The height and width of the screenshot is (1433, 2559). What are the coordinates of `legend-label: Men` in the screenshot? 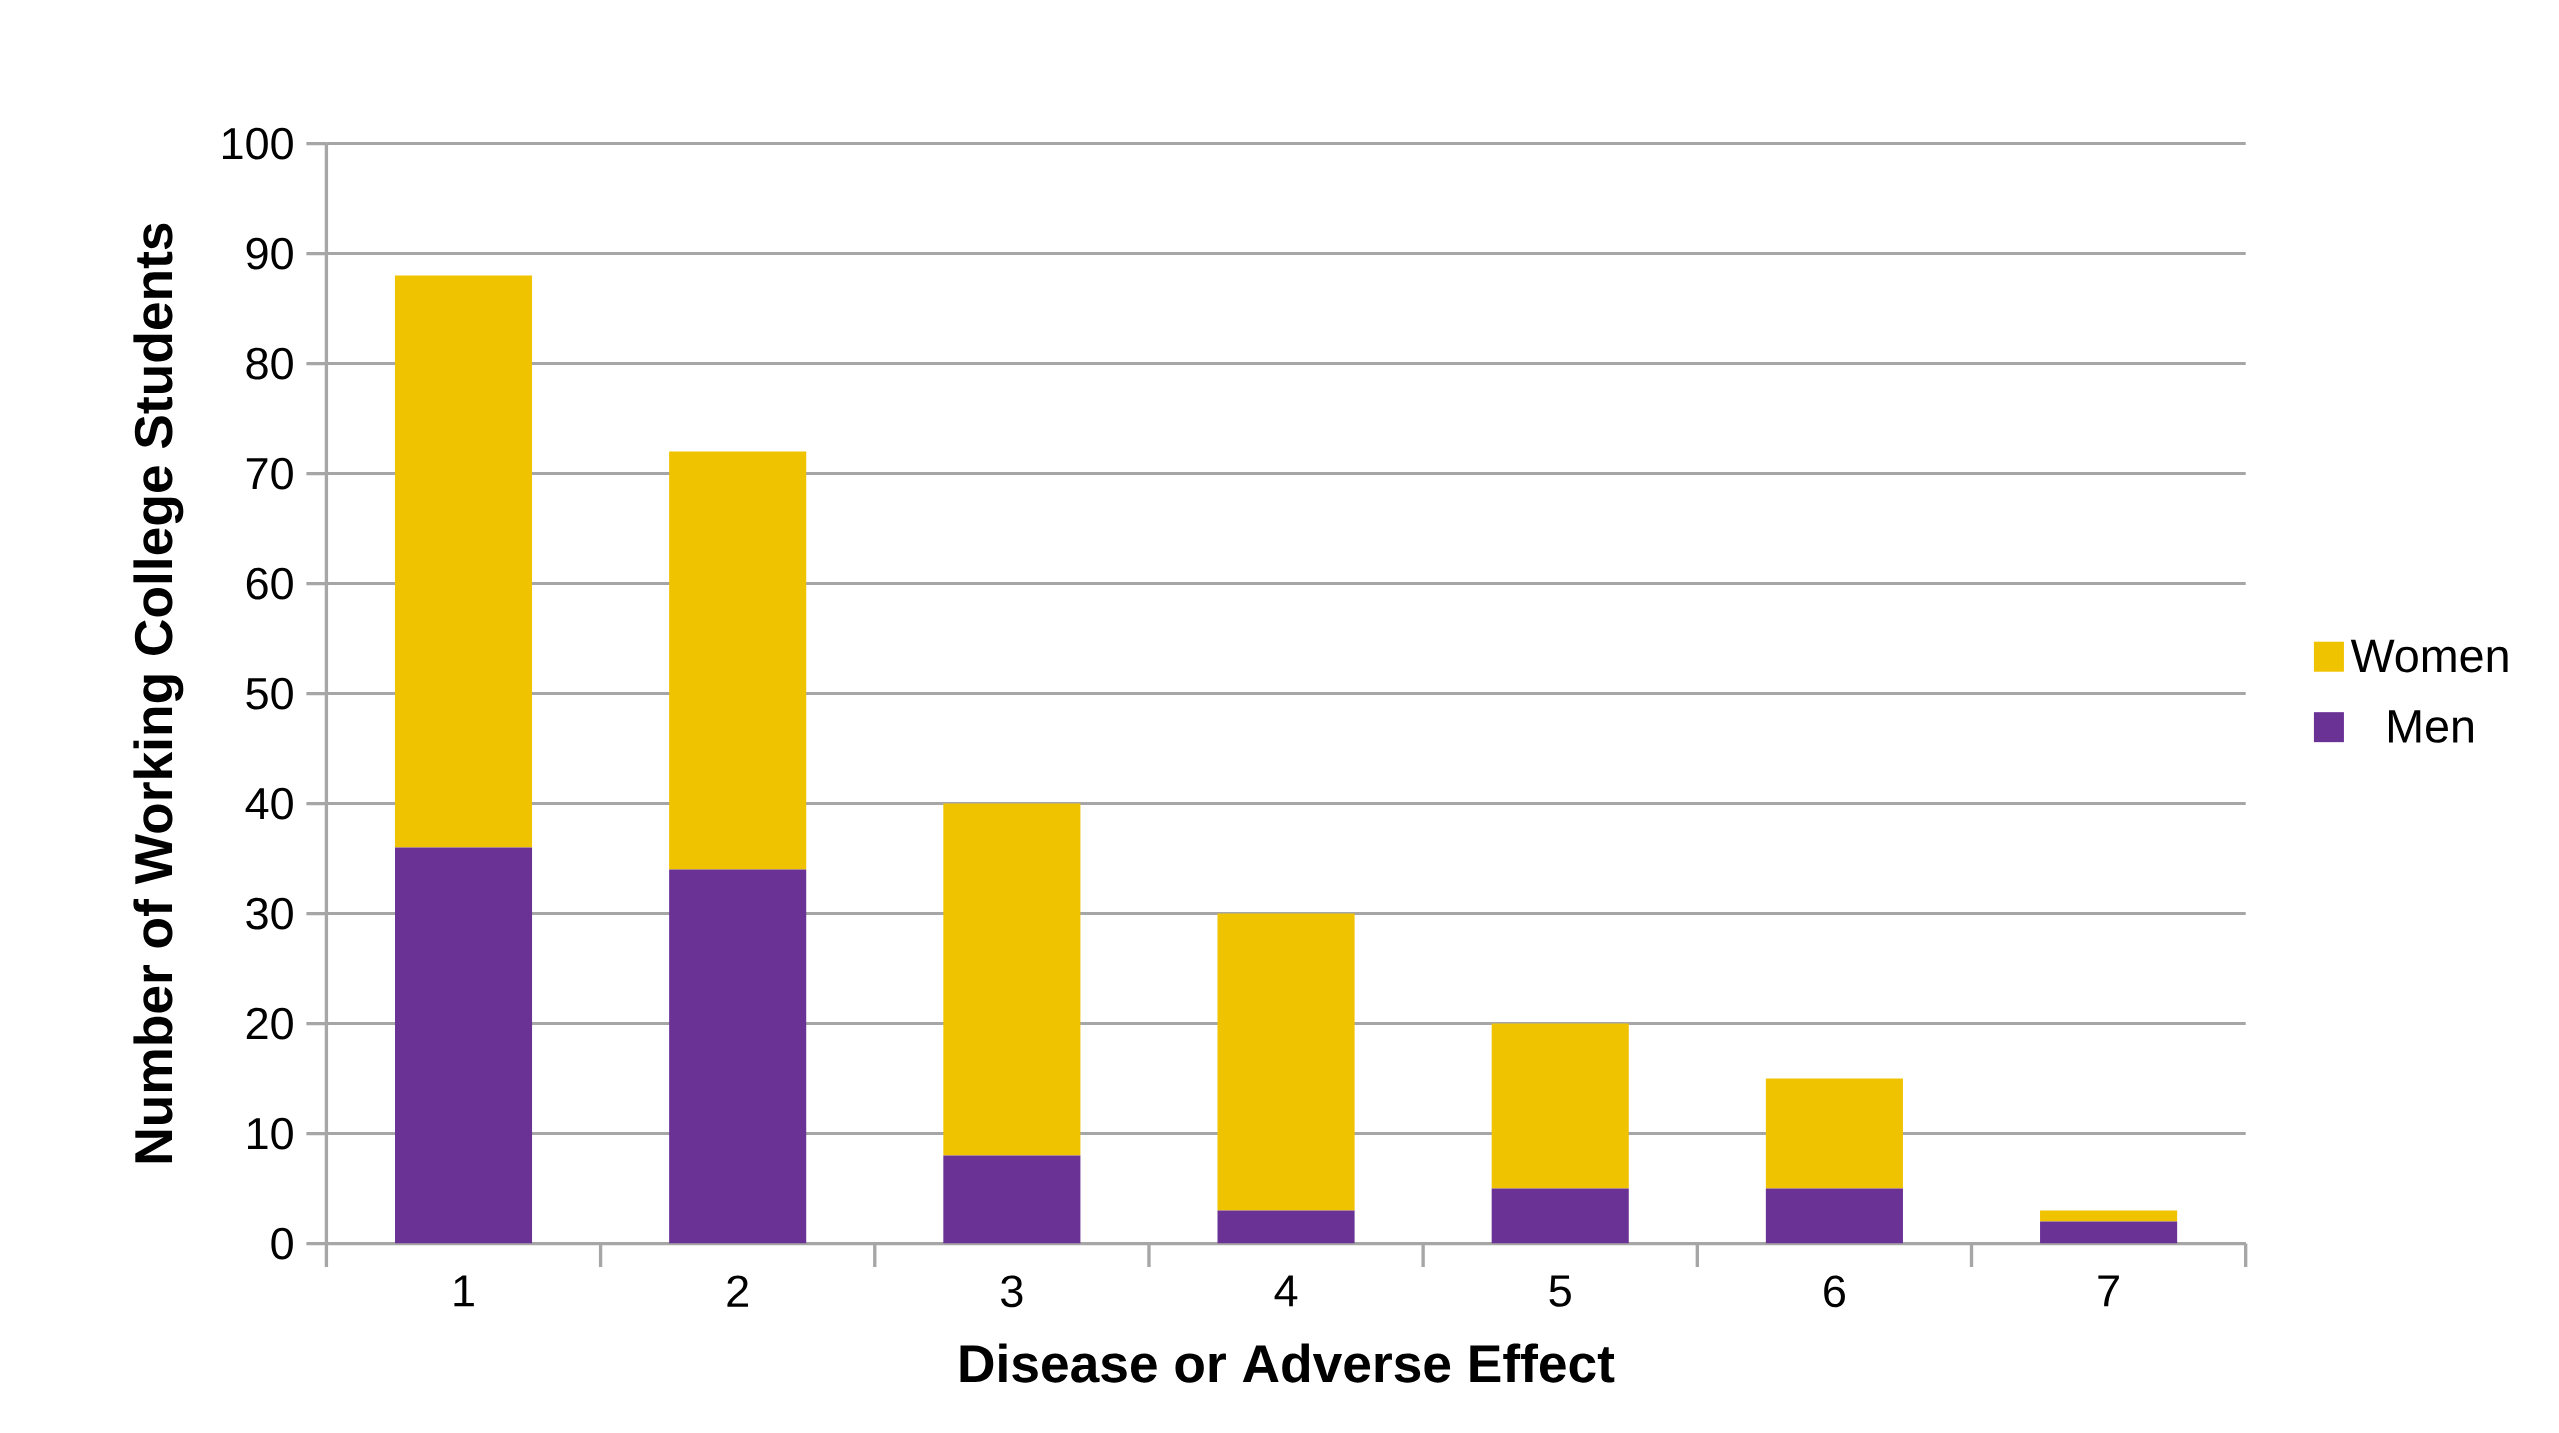 It's located at (2430, 726).